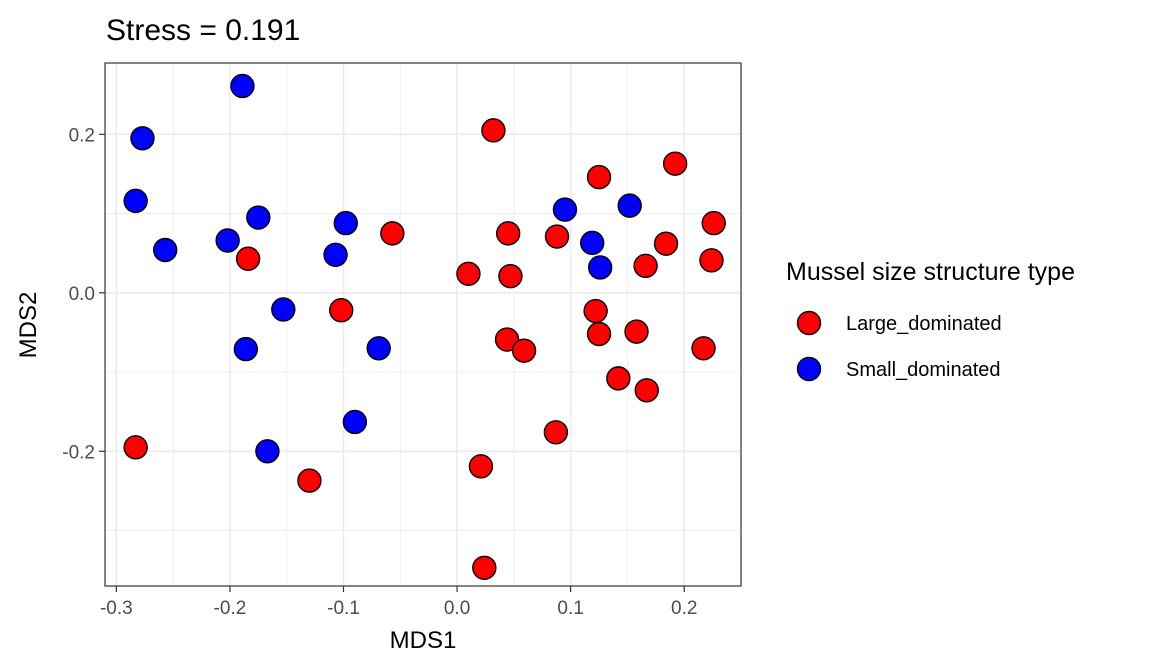 The image size is (1152, 672). What do you see at coordinates (398, 602) in the screenshot?
I see `x-axis-ticks: -0.3 -0.2 -0.1 0.0 0.1 0.2` at bounding box center [398, 602].